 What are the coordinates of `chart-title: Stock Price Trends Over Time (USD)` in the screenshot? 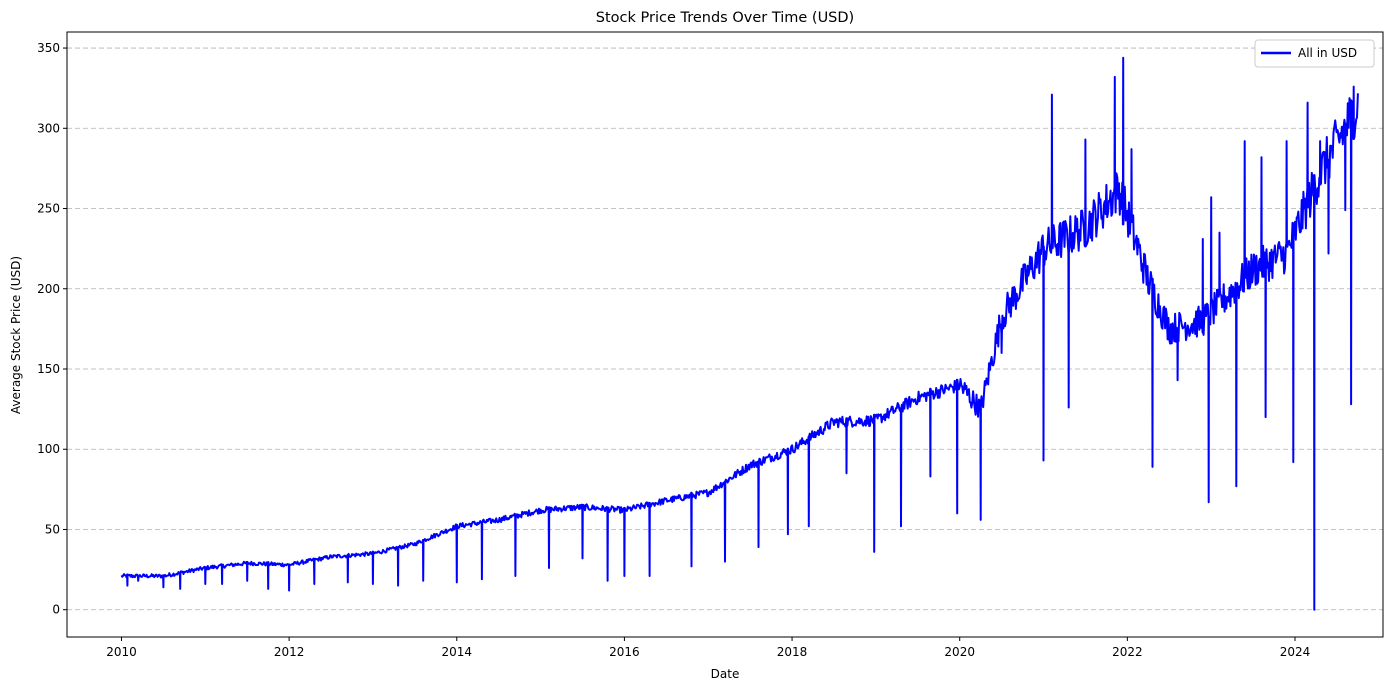 It's located at (725, 18).